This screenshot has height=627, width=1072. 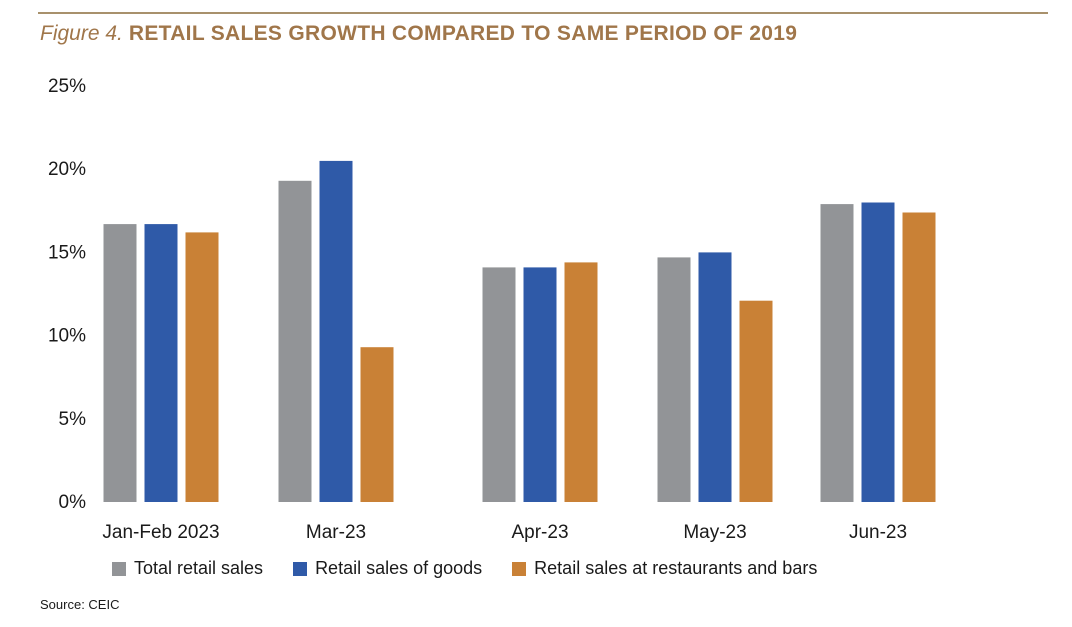 I want to click on legend-item: Retail sales at restaurants and bars, so click(x=664, y=568).